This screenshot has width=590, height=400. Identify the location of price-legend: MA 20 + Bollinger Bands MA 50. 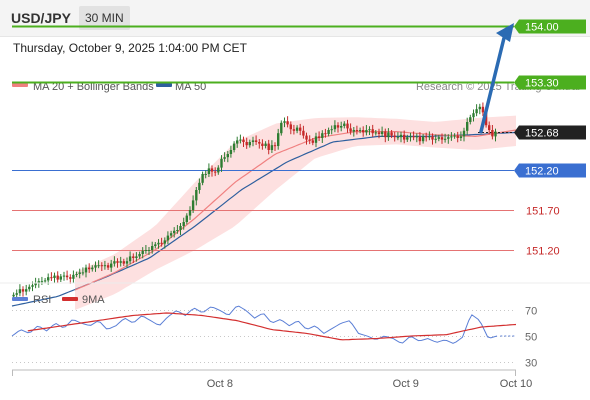
(109, 87).